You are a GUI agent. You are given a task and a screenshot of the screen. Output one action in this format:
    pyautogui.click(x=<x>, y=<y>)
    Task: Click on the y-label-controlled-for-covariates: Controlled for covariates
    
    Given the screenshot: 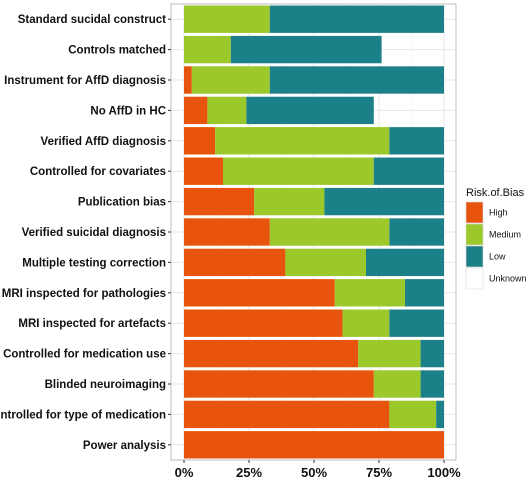 What is the action you would take?
    pyautogui.click(x=98, y=172)
    